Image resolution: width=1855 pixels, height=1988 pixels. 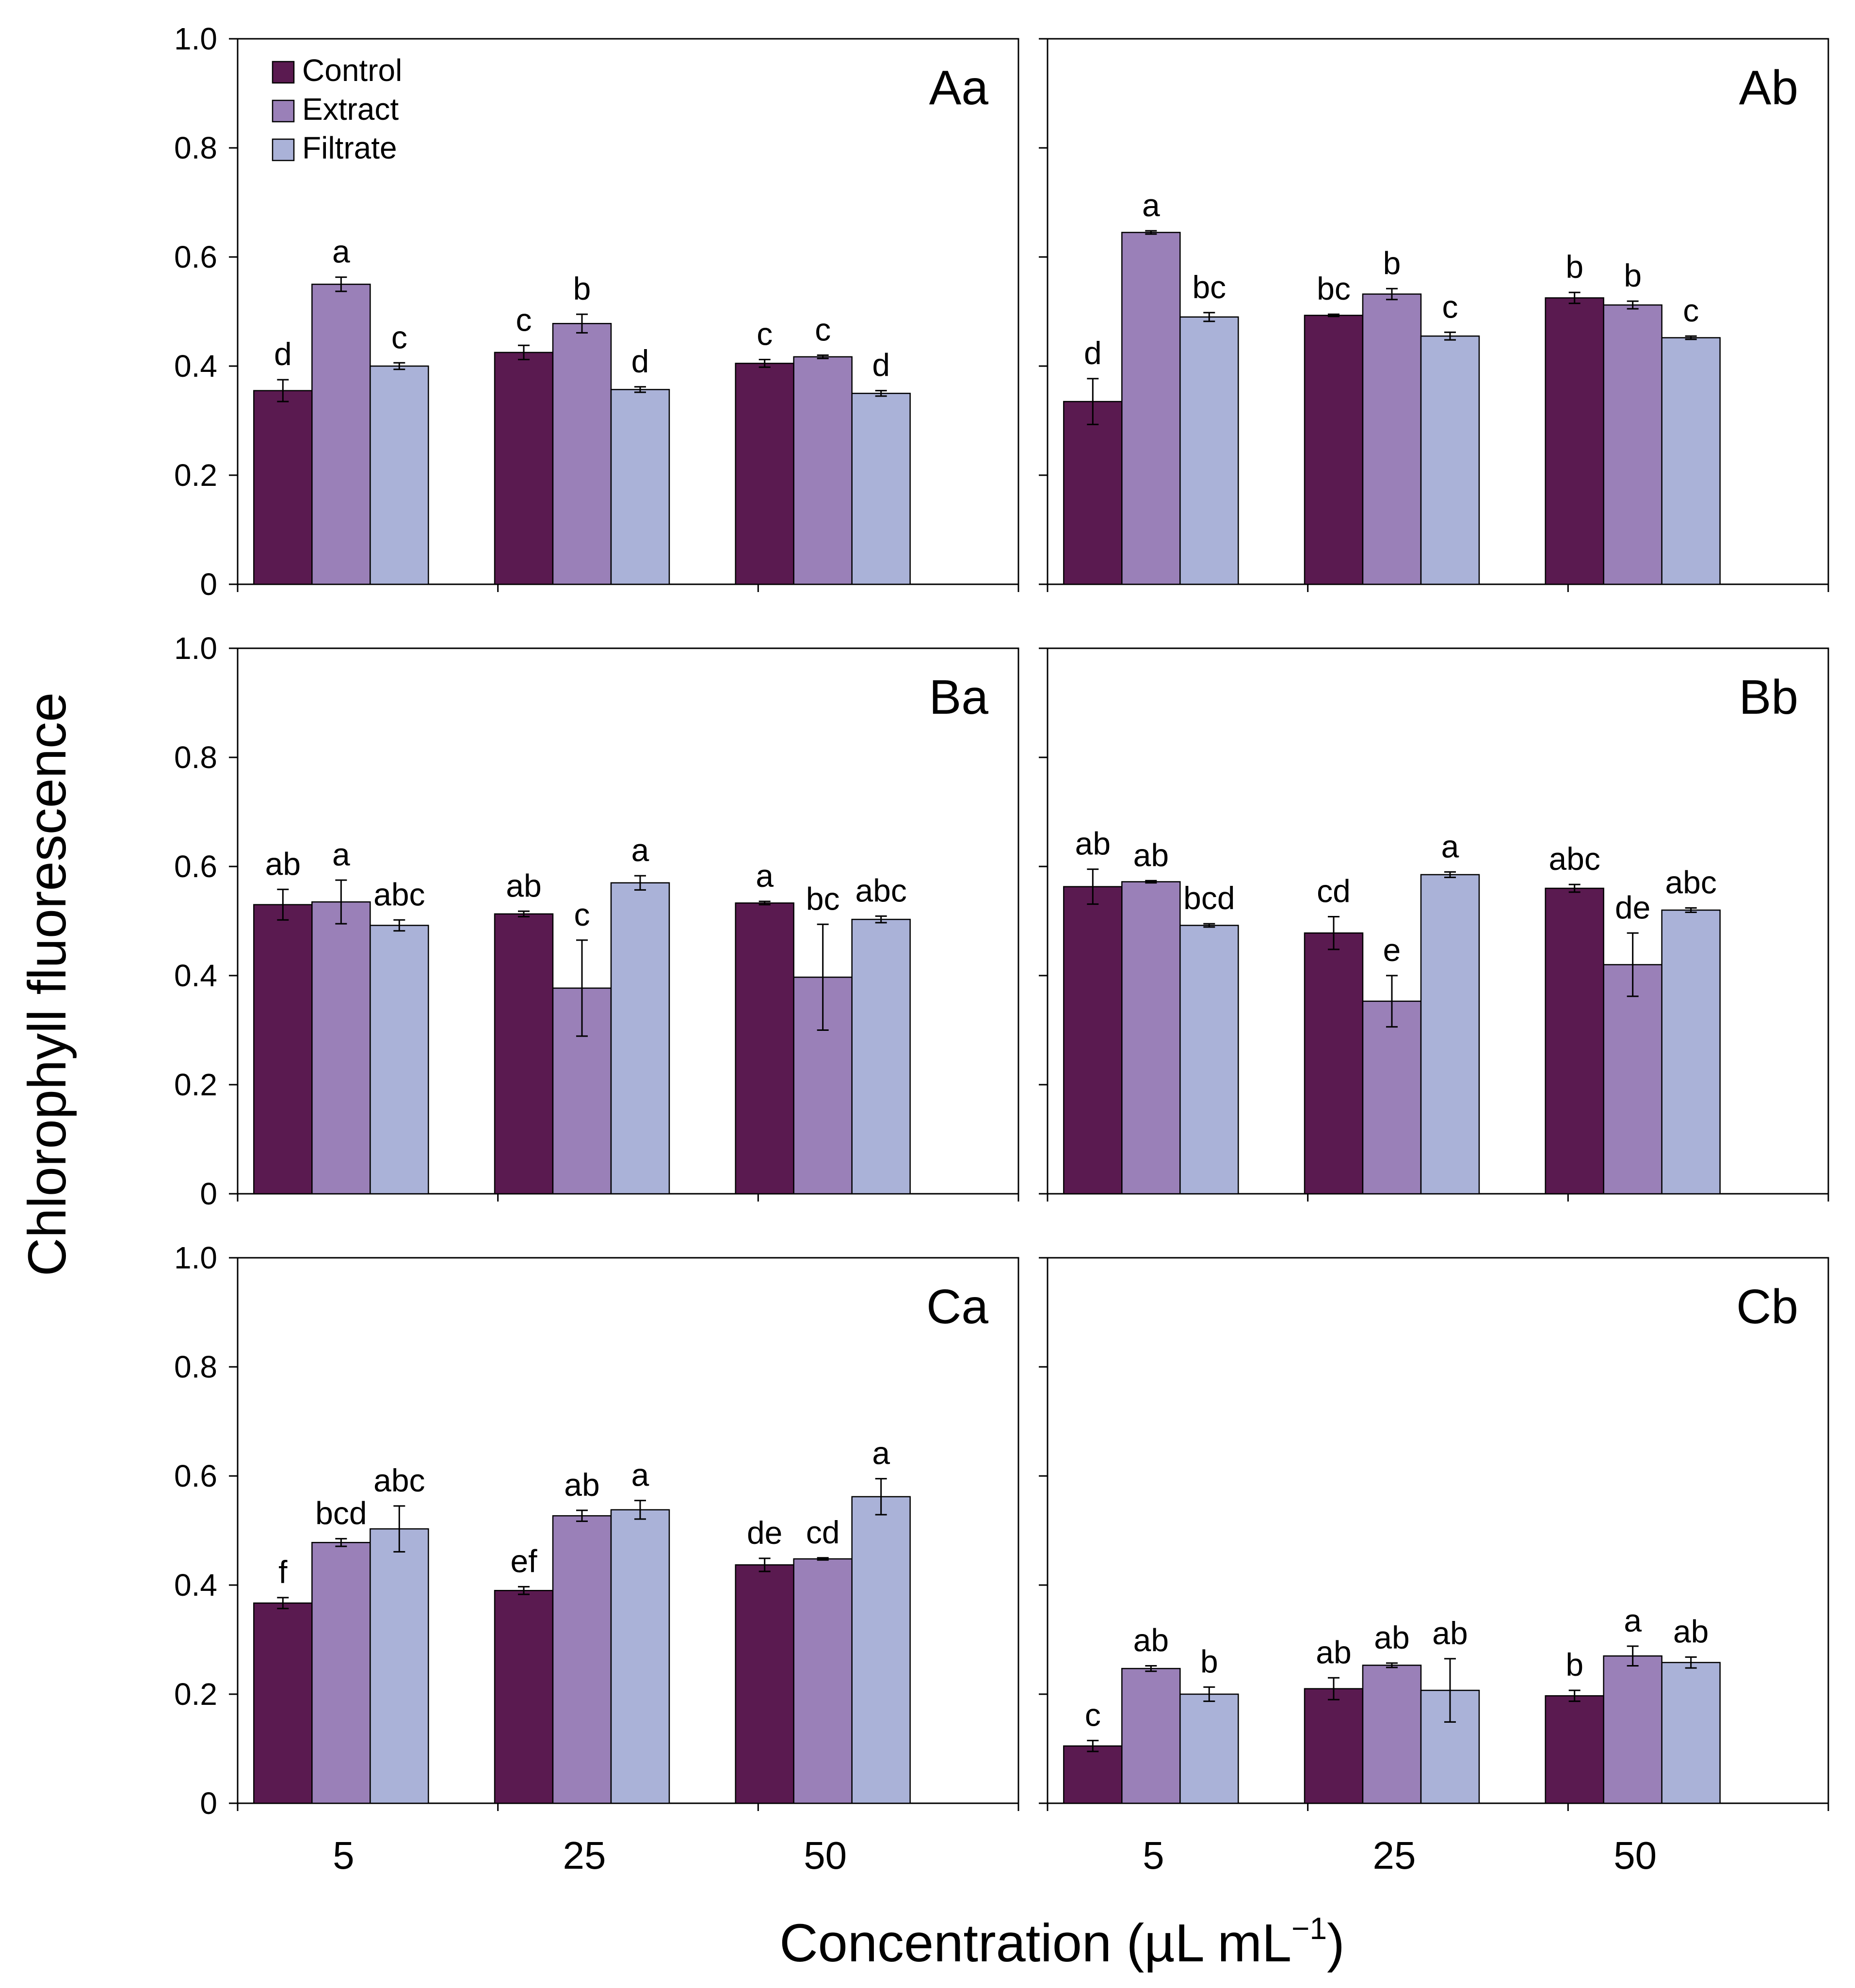 I want to click on significance-letter-bb-extract-50: de, so click(x=1632, y=907).